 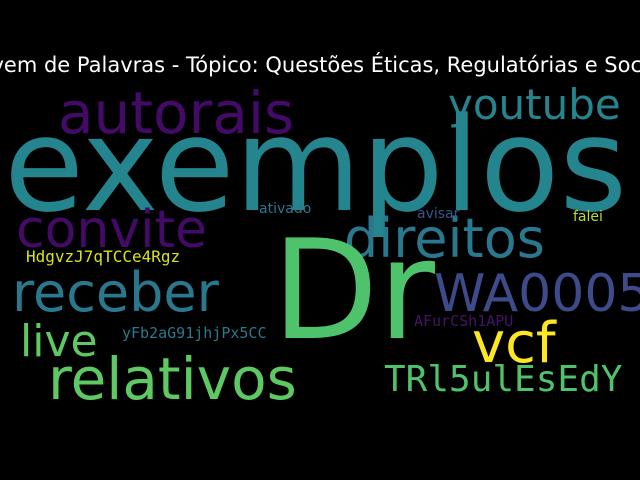 What do you see at coordinates (464, 321) in the screenshot?
I see `word-afur: AFurCSh1APU` at bounding box center [464, 321].